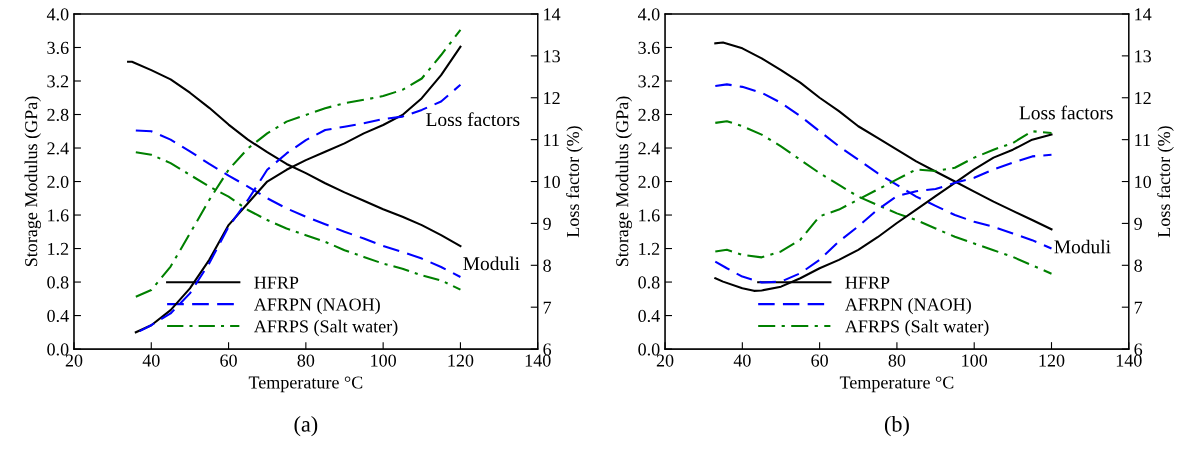 Image resolution: width=1180 pixels, height=451 pixels. I want to click on text: (b), so click(896, 426).